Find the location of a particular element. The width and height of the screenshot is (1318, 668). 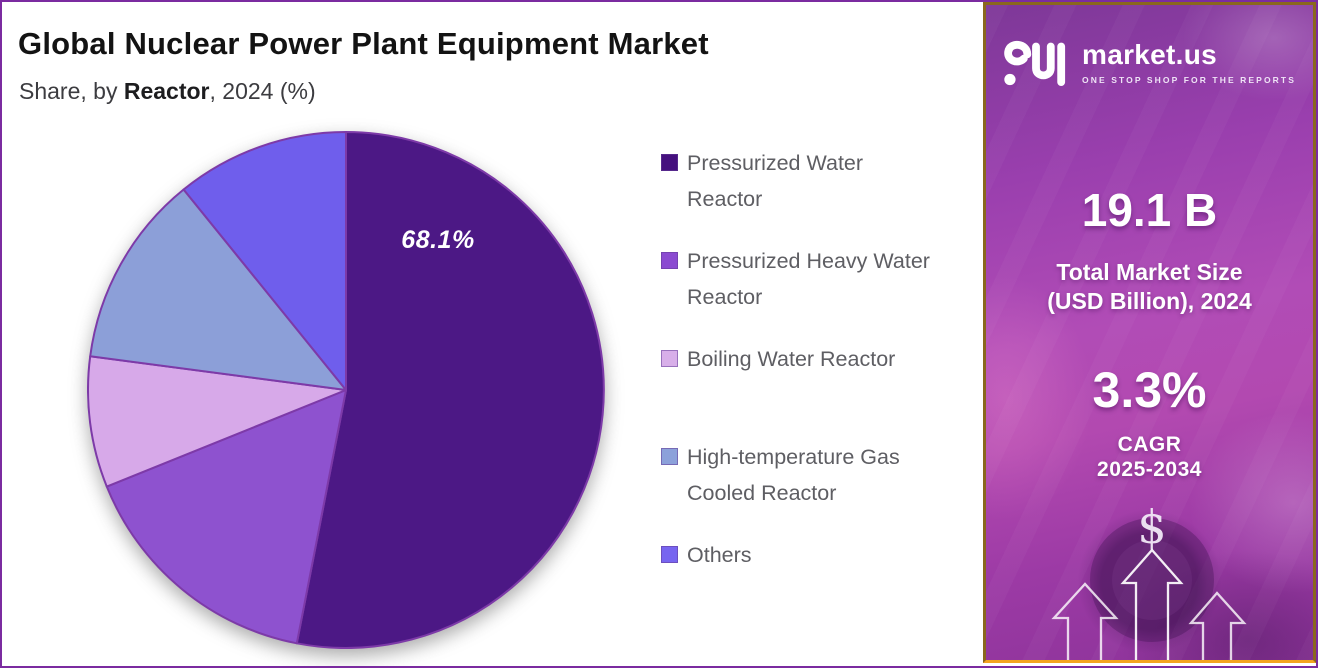

total-market-size-label: Total Market Size is located at coordinates (1149, 272).